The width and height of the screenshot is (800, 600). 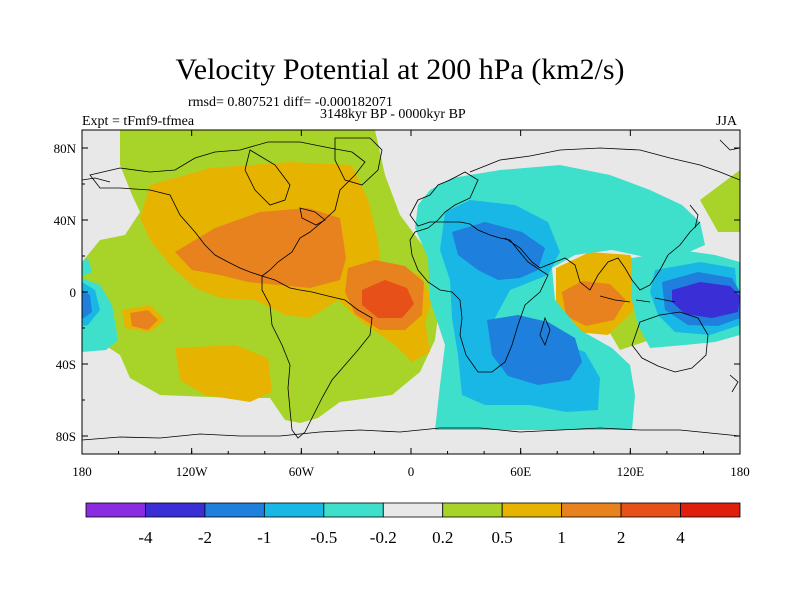 What do you see at coordinates (144, 320) in the screenshot?
I see `strong-region-pacific` at bounding box center [144, 320].